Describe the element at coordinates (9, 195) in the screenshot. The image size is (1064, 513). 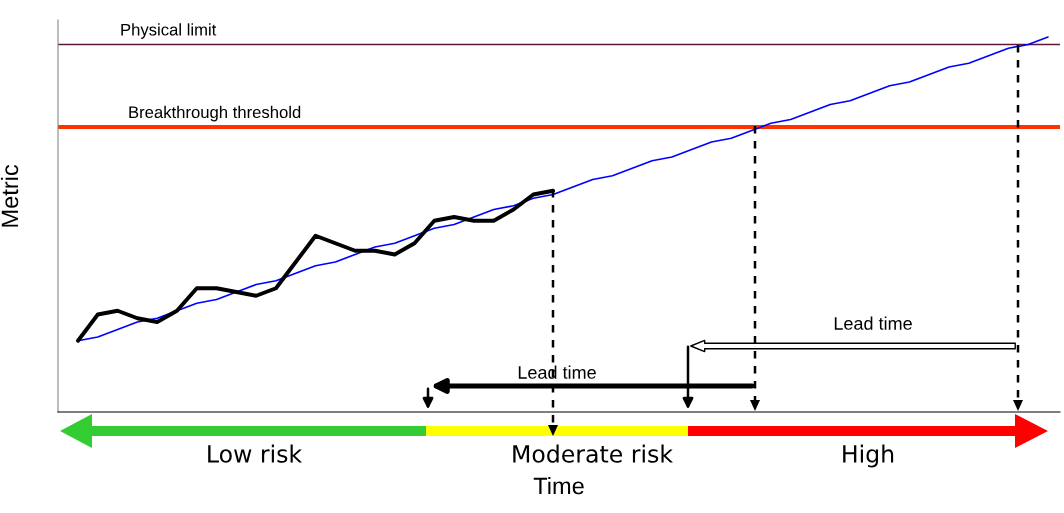
I see `y-axis-title: Metric` at that location.